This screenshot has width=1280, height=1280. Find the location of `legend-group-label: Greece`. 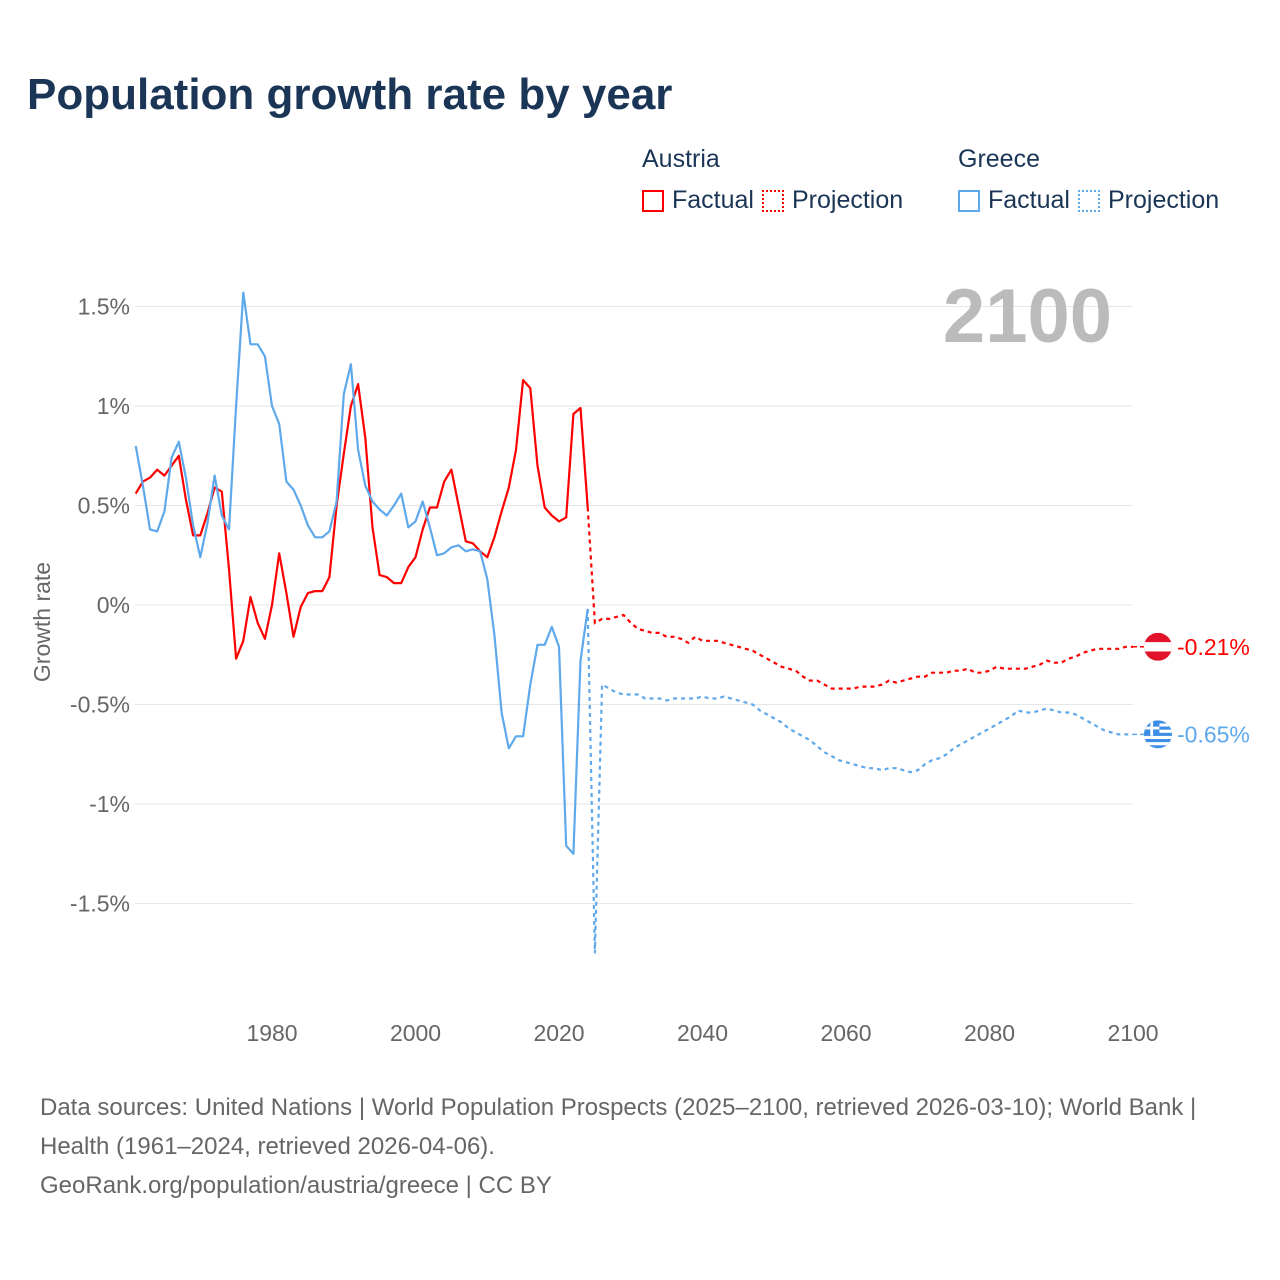

legend-group-label: Greece is located at coordinates (999, 159).